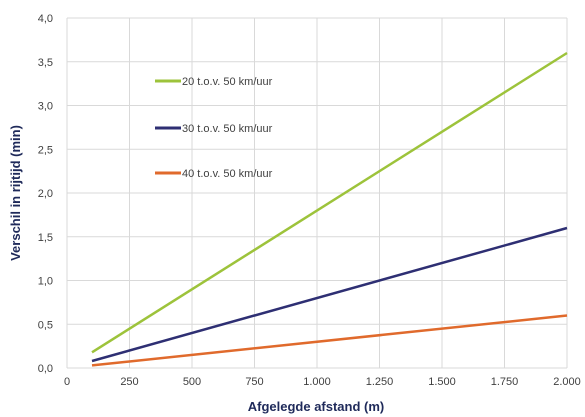 The width and height of the screenshot is (585, 417). Describe the element at coordinates (45, 369) in the screenshot. I see `y-tick-label: 0,0` at that location.